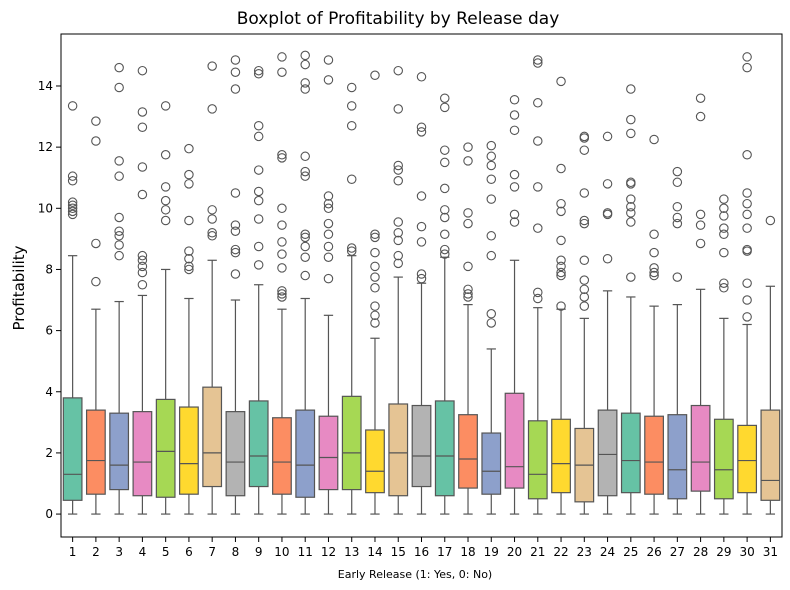  Describe the element at coordinates (700, 552) in the screenshot. I see `x-tick-label: 28` at that location.